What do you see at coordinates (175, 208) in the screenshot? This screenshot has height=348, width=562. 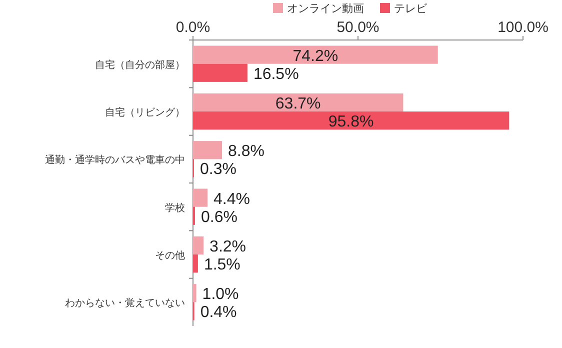 I see `y-tick-label: 学校` at bounding box center [175, 208].